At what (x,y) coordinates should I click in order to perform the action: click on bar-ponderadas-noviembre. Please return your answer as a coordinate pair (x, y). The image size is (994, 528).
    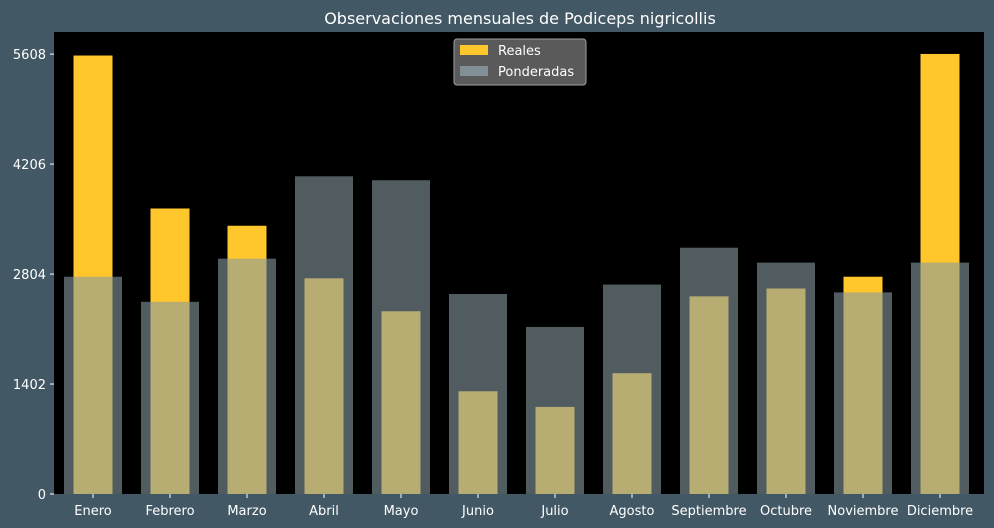
    Looking at the image, I should click on (863, 393).